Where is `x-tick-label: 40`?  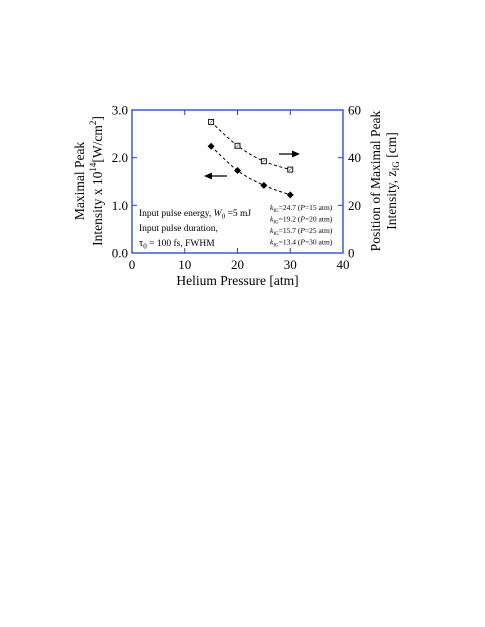
x-tick-label: 40 is located at coordinates (343, 264).